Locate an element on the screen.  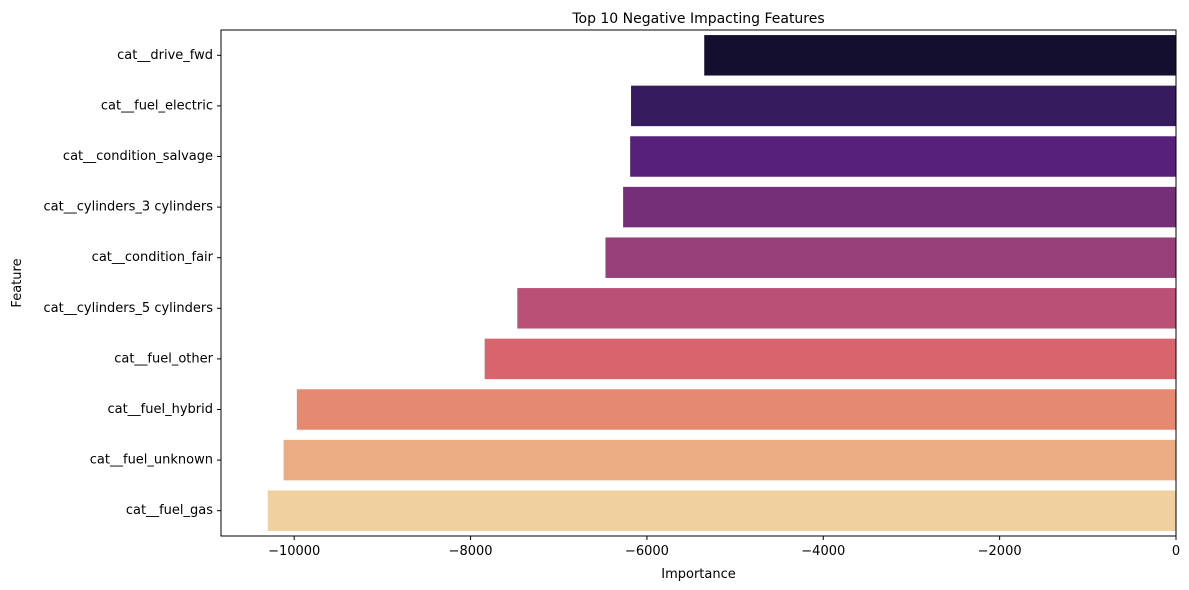
y-tick-label: cat__drive_fwd is located at coordinates (165, 55).